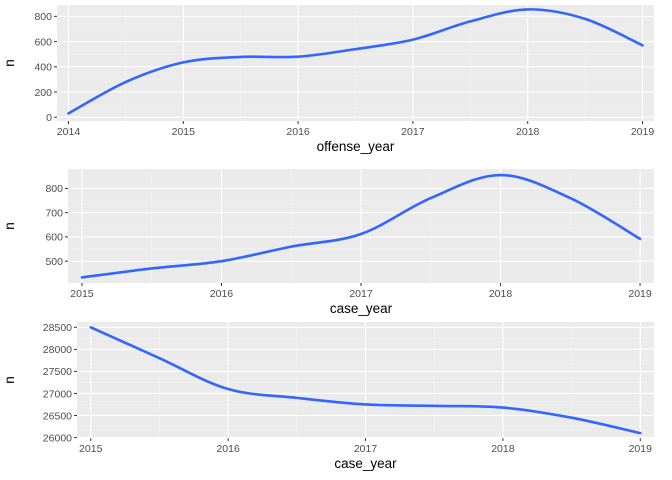  I want to click on x-axis-title: offense_year, so click(356, 146).